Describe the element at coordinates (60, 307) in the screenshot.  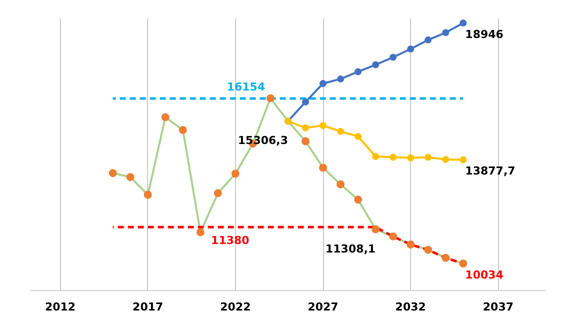
I see `x-tick-label: 2012` at that location.